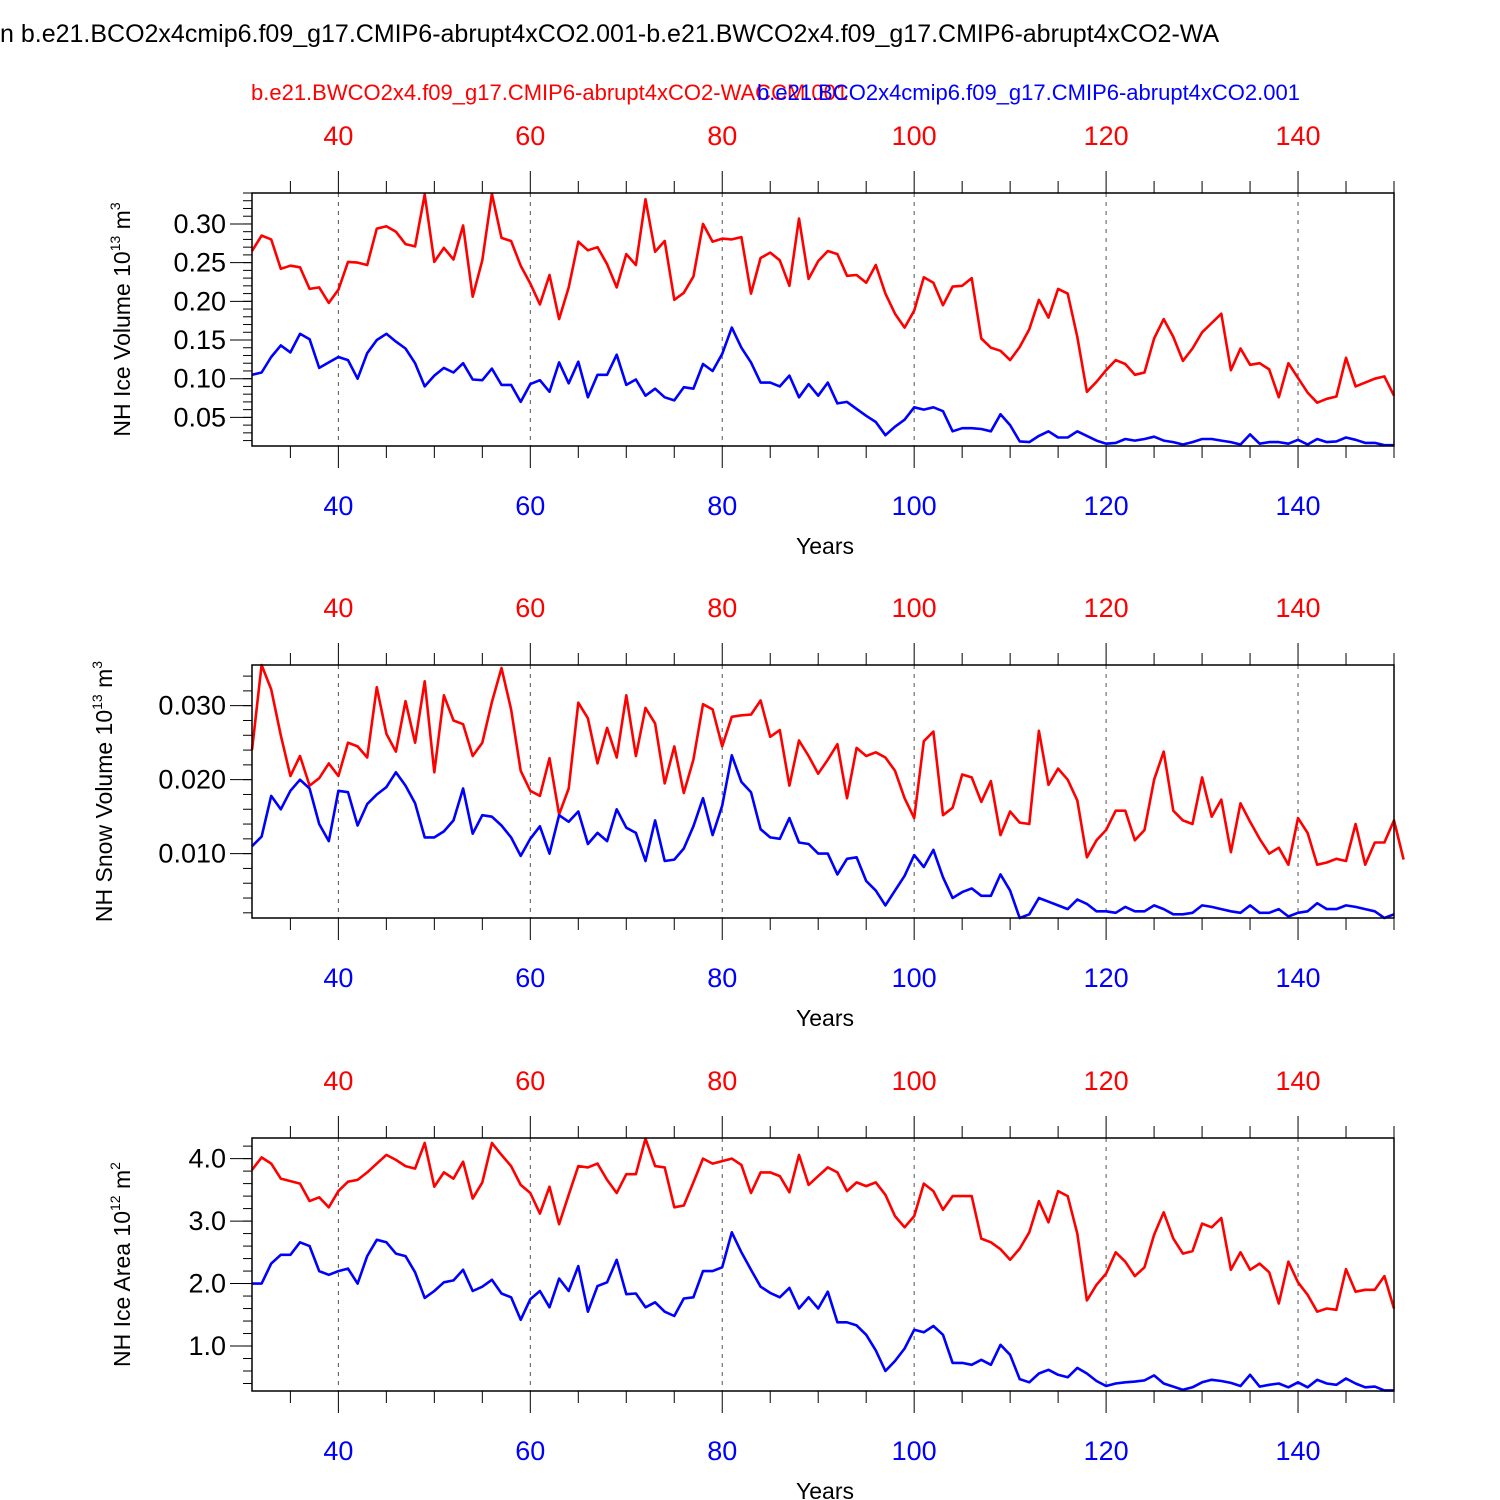  I want to click on y-tick-label: 0.010, so click(192, 854).